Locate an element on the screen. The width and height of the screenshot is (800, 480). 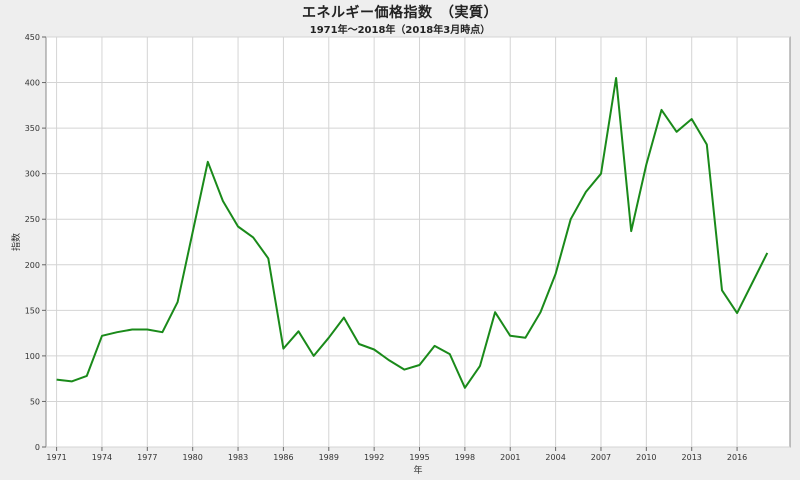
x-tick-label: 1971 is located at coordinates (56, 457).